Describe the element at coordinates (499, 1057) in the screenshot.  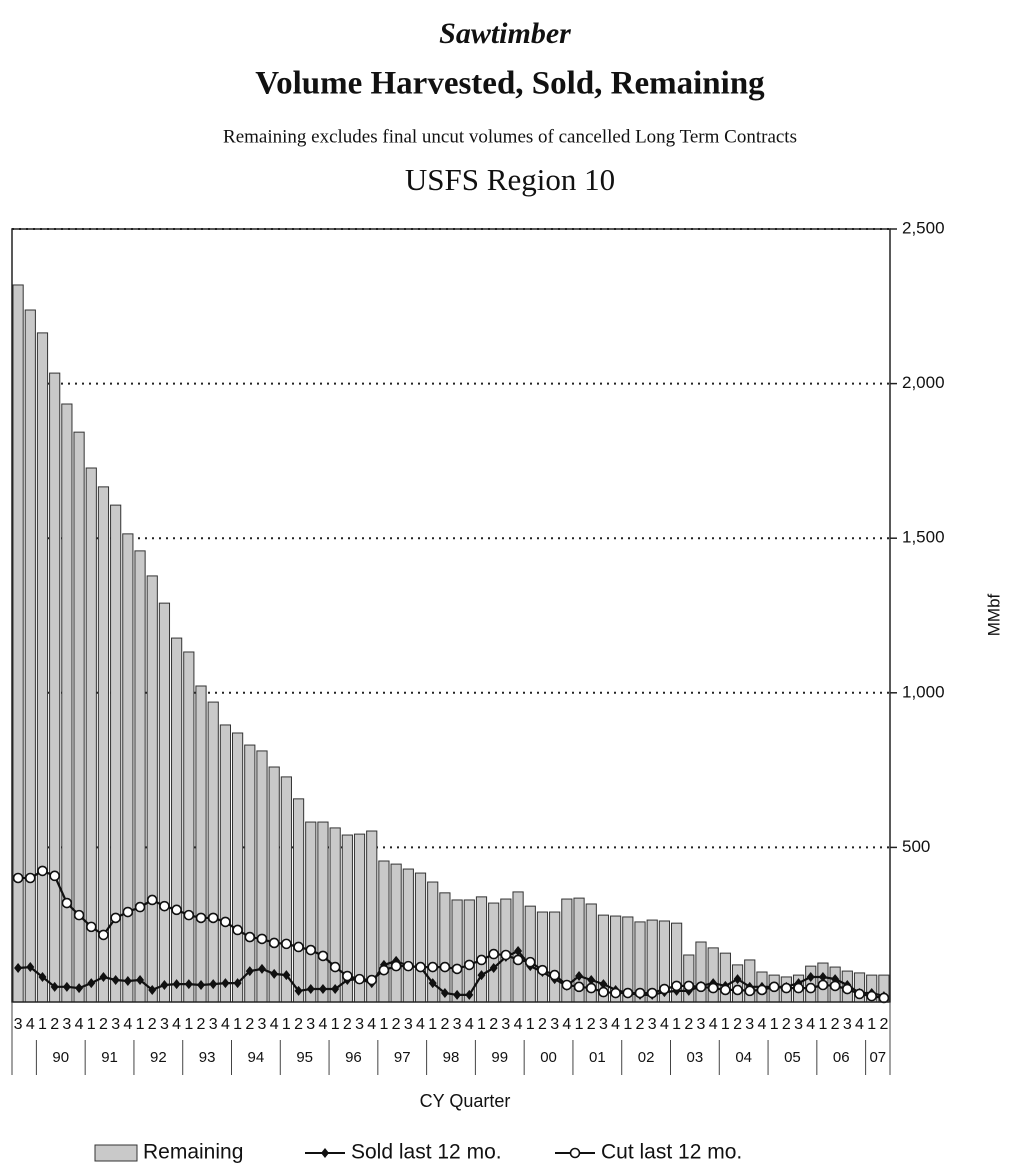
I see `year-label: 99` at that location.